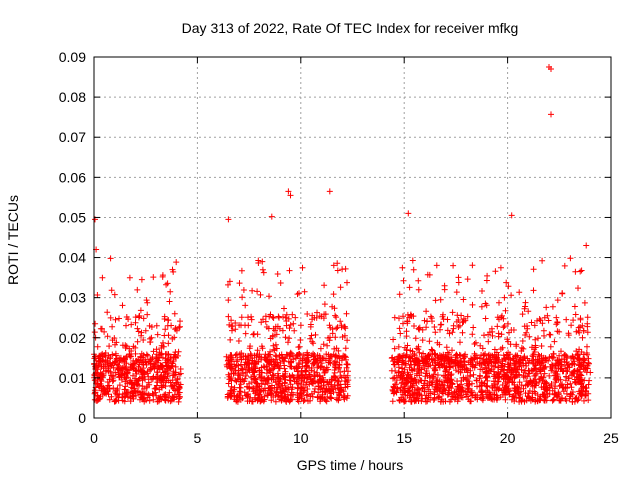 The image size is (640, 480). Describe the element at coordinates (94, 438) in the screenshot. I see `x-tick-label: 0` at that location.